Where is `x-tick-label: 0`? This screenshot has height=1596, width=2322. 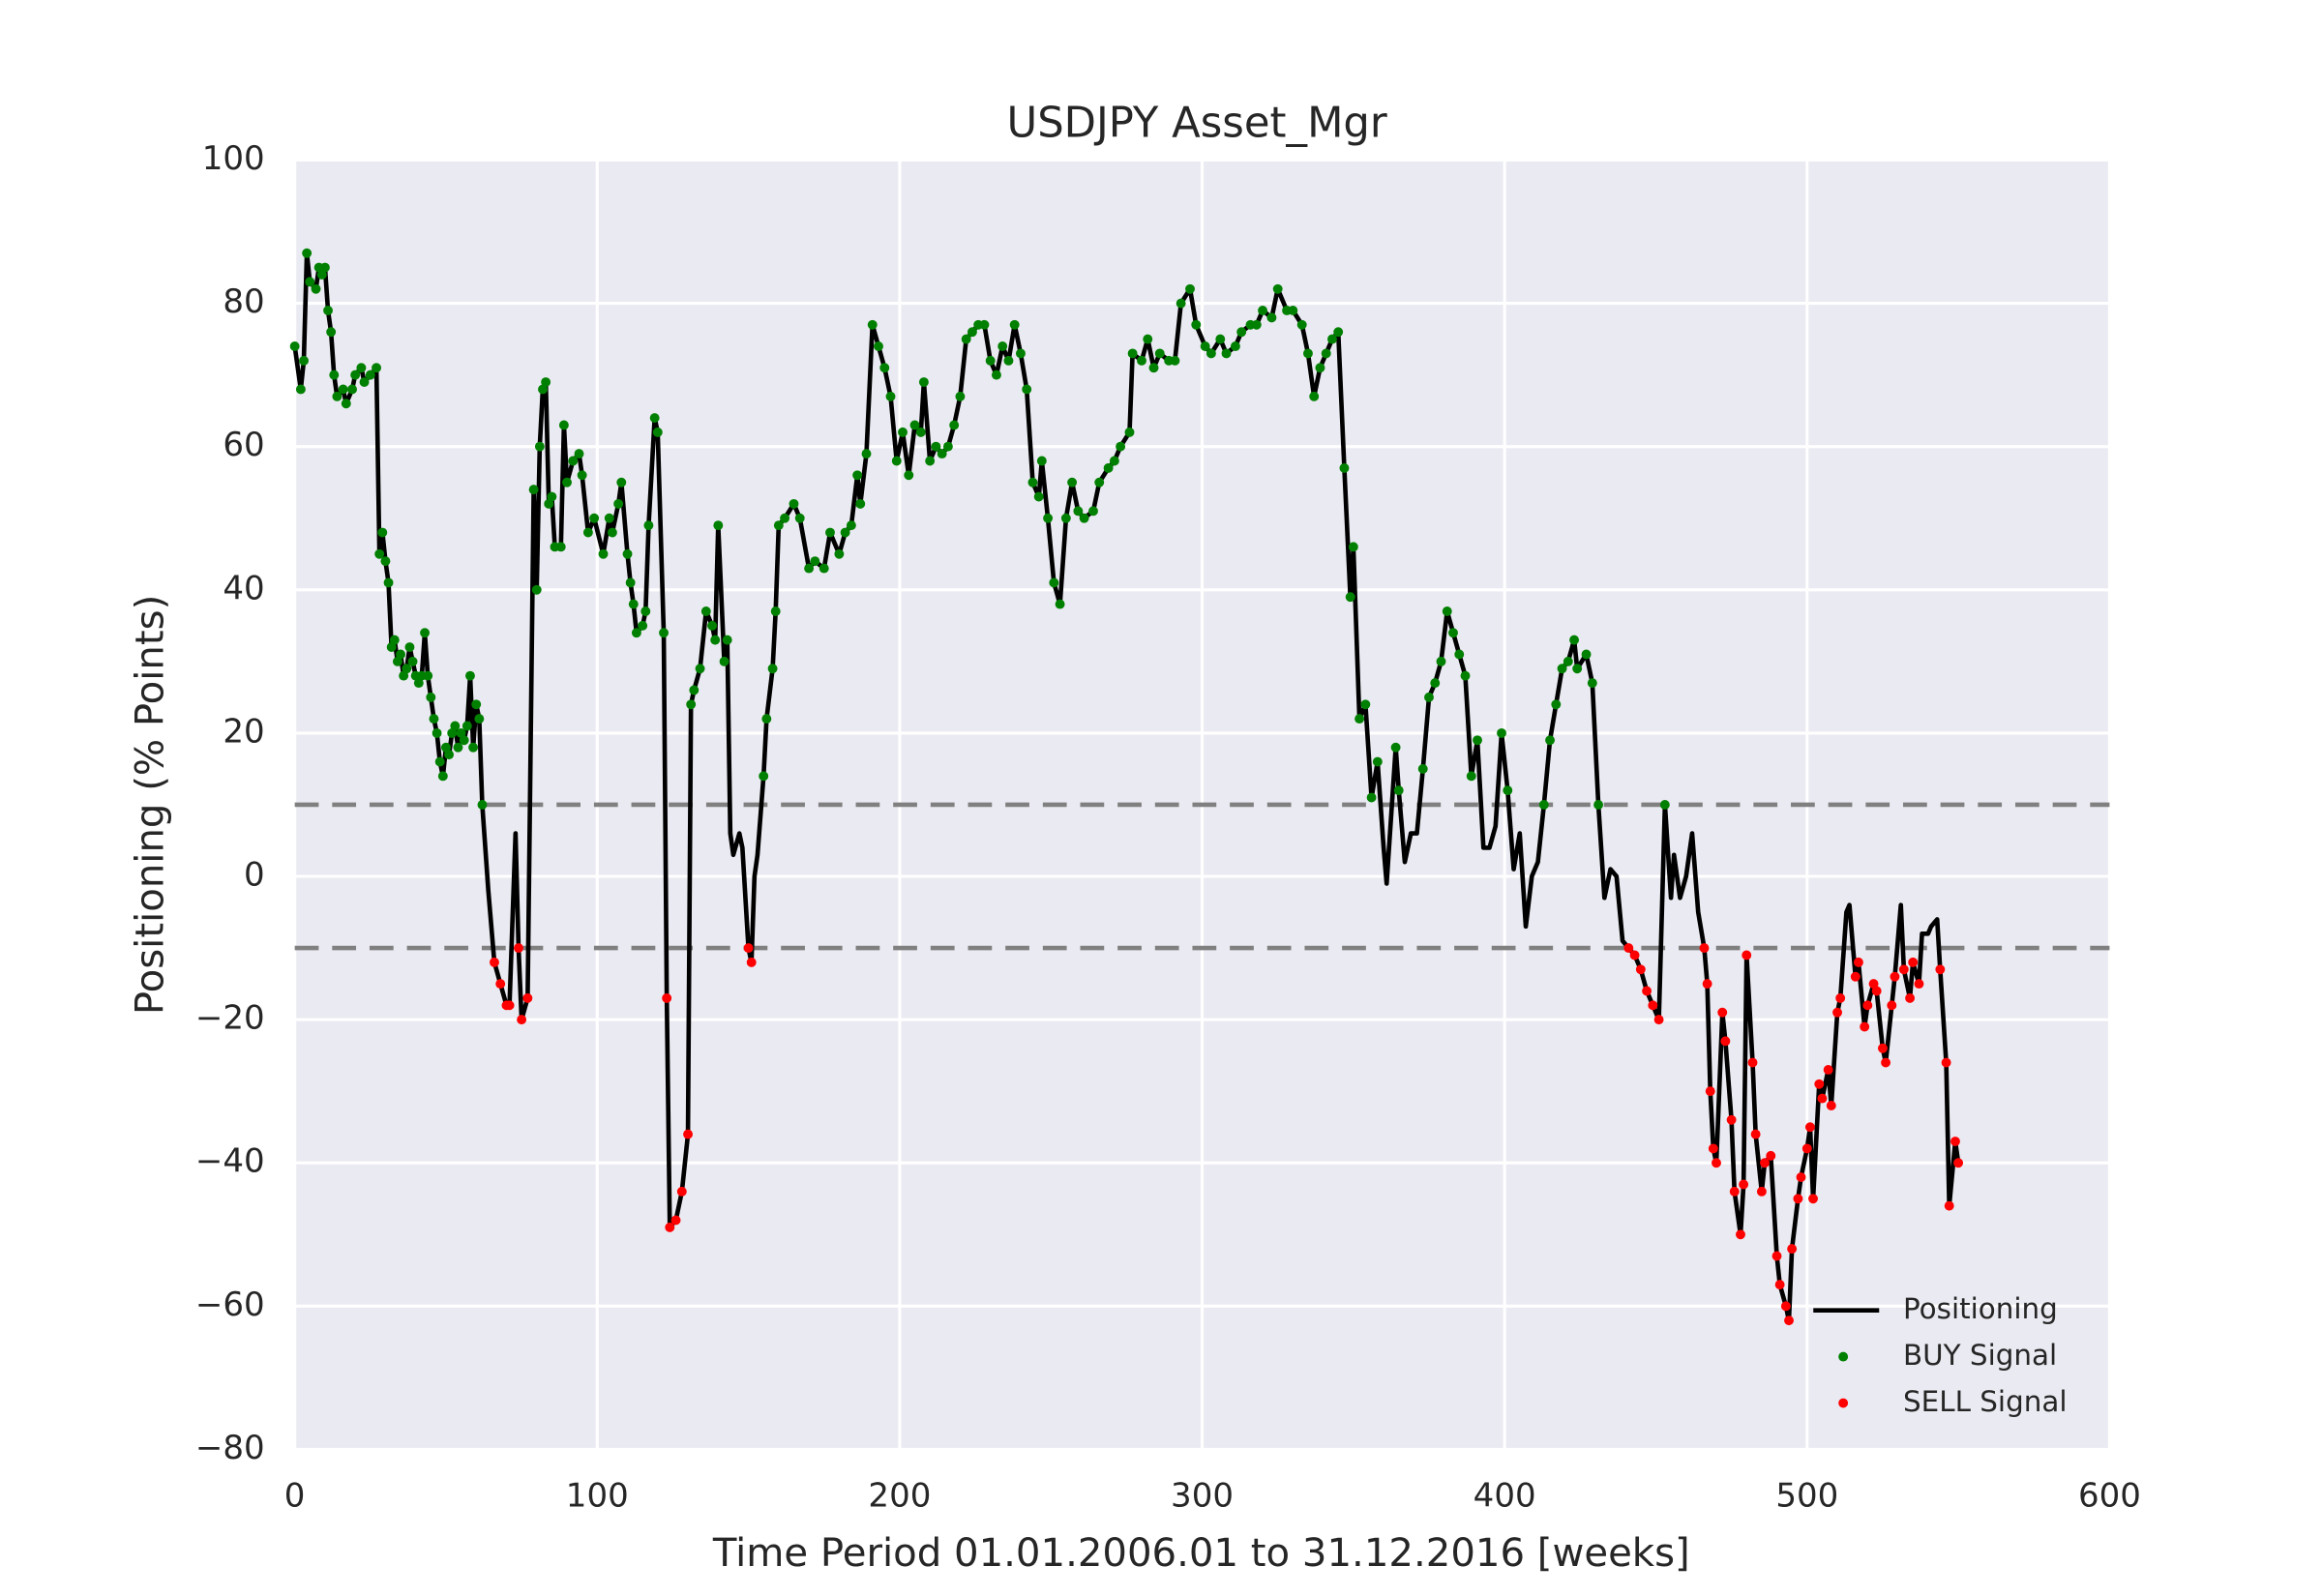 x-tick-label: 0 is located at coordinates (295, 1495).